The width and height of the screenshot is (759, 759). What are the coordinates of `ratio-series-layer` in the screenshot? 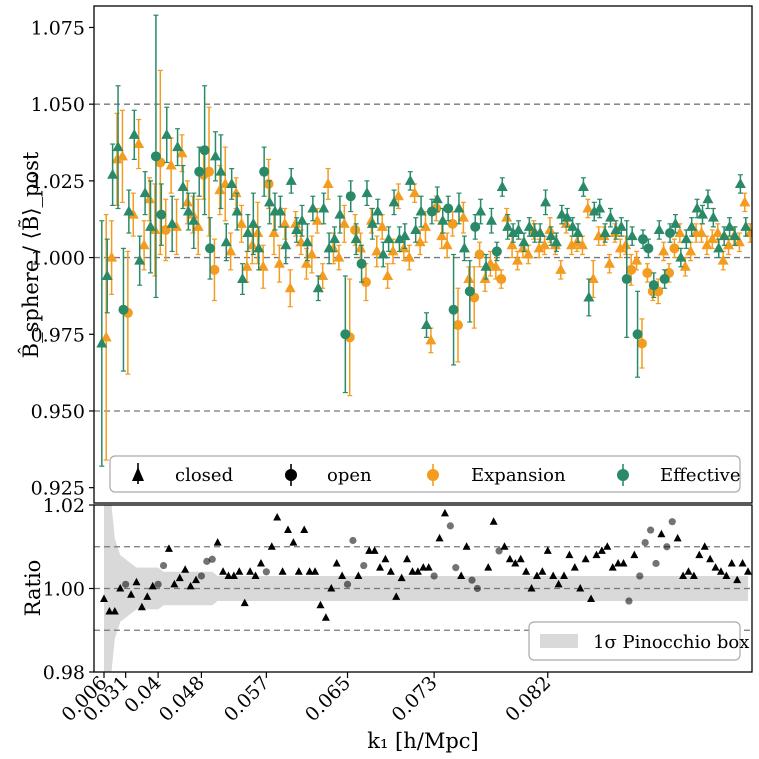 It's located at (426, 564).